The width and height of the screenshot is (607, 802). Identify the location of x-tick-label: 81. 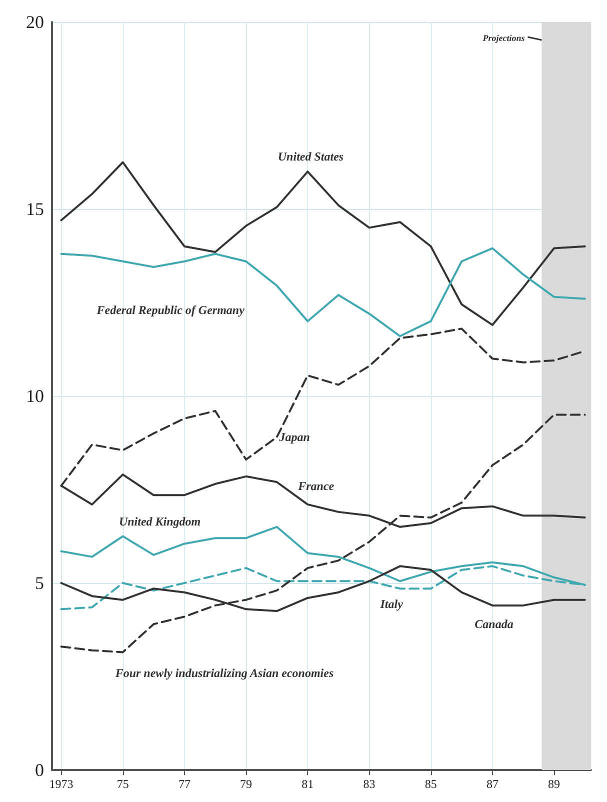
(308, 784).